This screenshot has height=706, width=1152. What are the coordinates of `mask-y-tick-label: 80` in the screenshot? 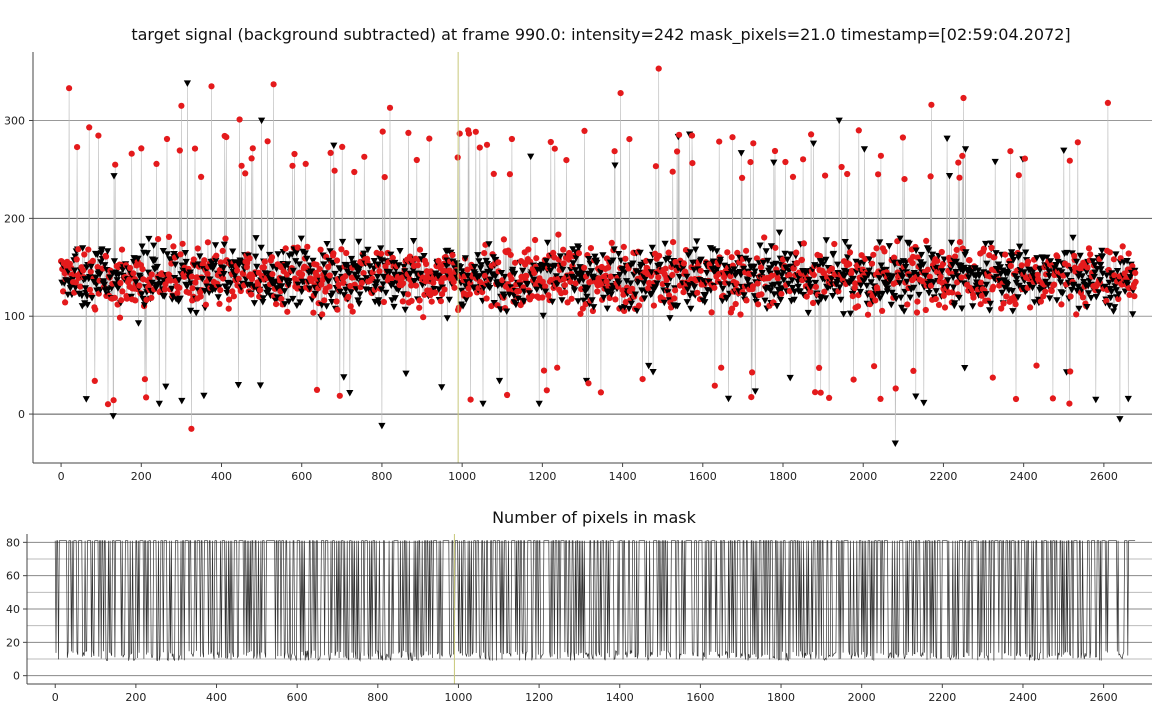 It's located at (13, 542).